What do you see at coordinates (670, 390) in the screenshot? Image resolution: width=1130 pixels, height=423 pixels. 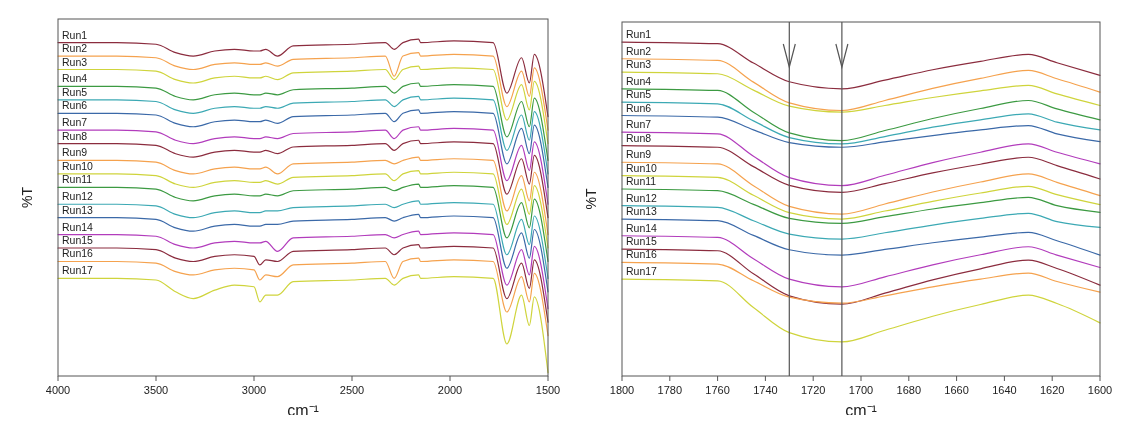 I see `x-tick-label: 1780` at bounding box center [670, 390].